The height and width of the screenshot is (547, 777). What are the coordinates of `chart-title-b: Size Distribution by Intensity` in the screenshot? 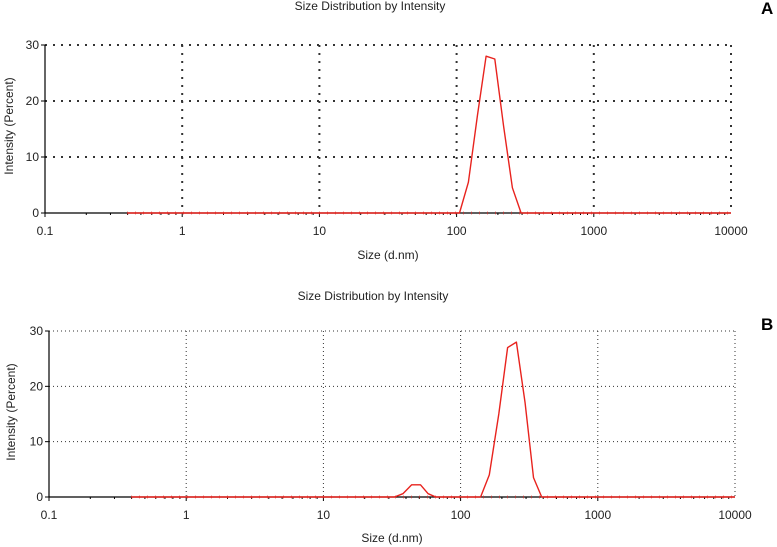 It's located at (373, 296).